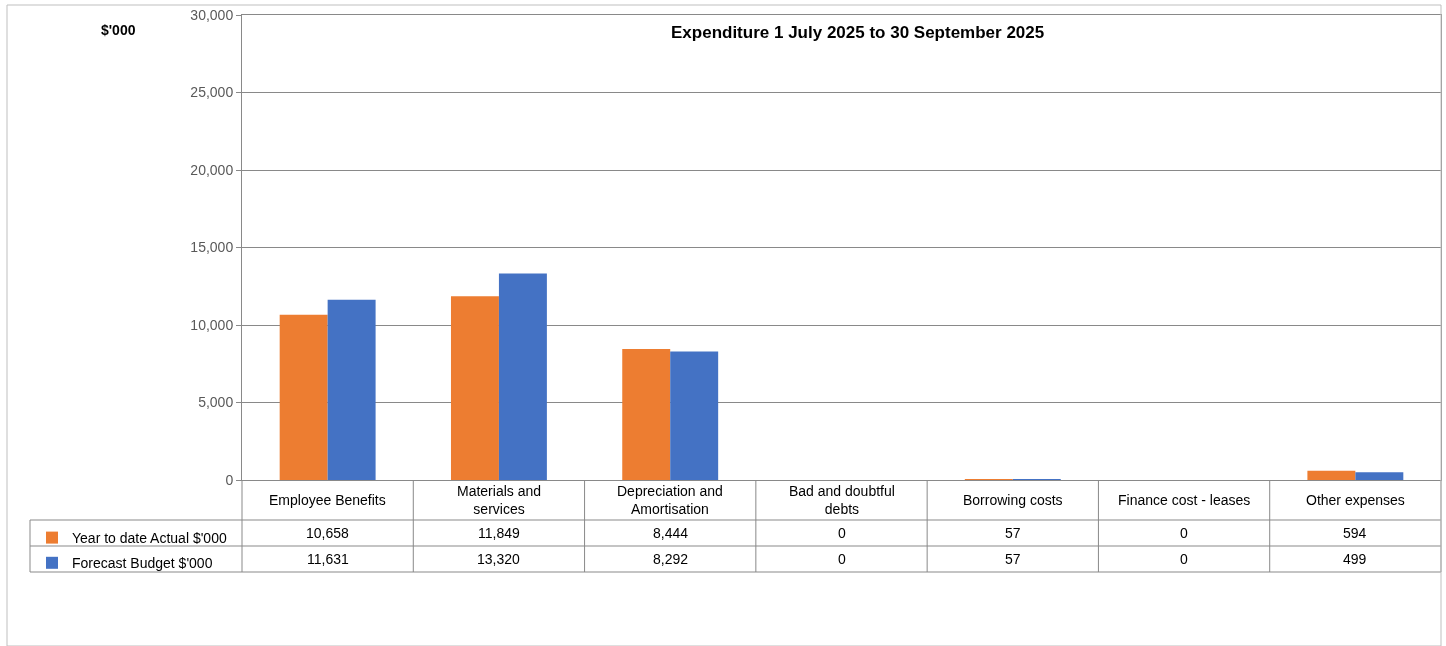 This screenshot has width=1446, height=646. Describe the element at coordinates (229, 479) in the screenshot. I see `y-tick-label: 0` at that location.